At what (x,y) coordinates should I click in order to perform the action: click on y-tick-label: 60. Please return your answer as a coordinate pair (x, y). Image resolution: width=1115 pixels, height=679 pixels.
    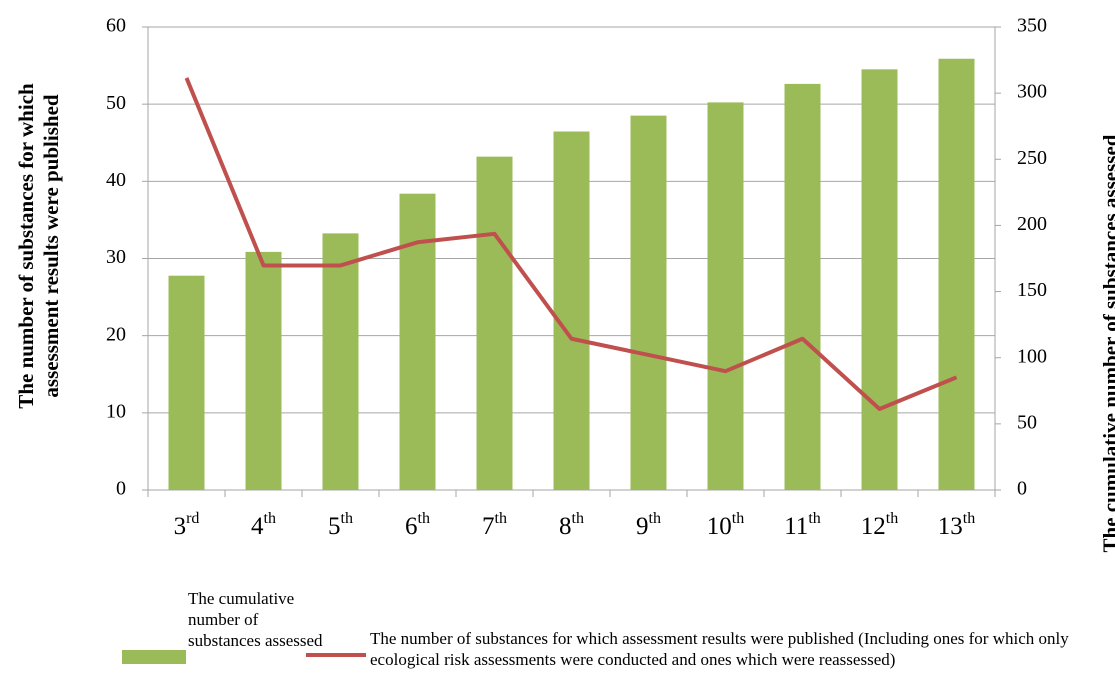
    Looking at the image, I should click on (116, 26).